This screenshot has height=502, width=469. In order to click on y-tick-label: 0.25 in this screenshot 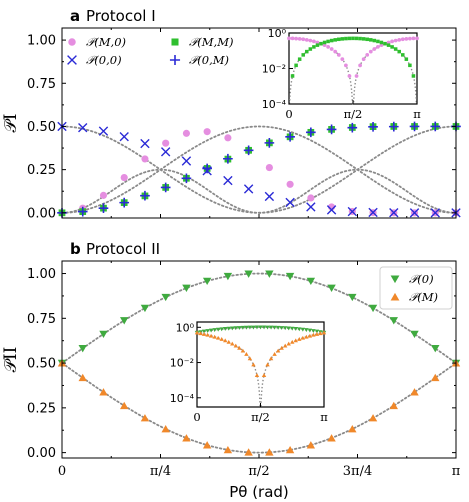, I will do `click(41, 170)`.